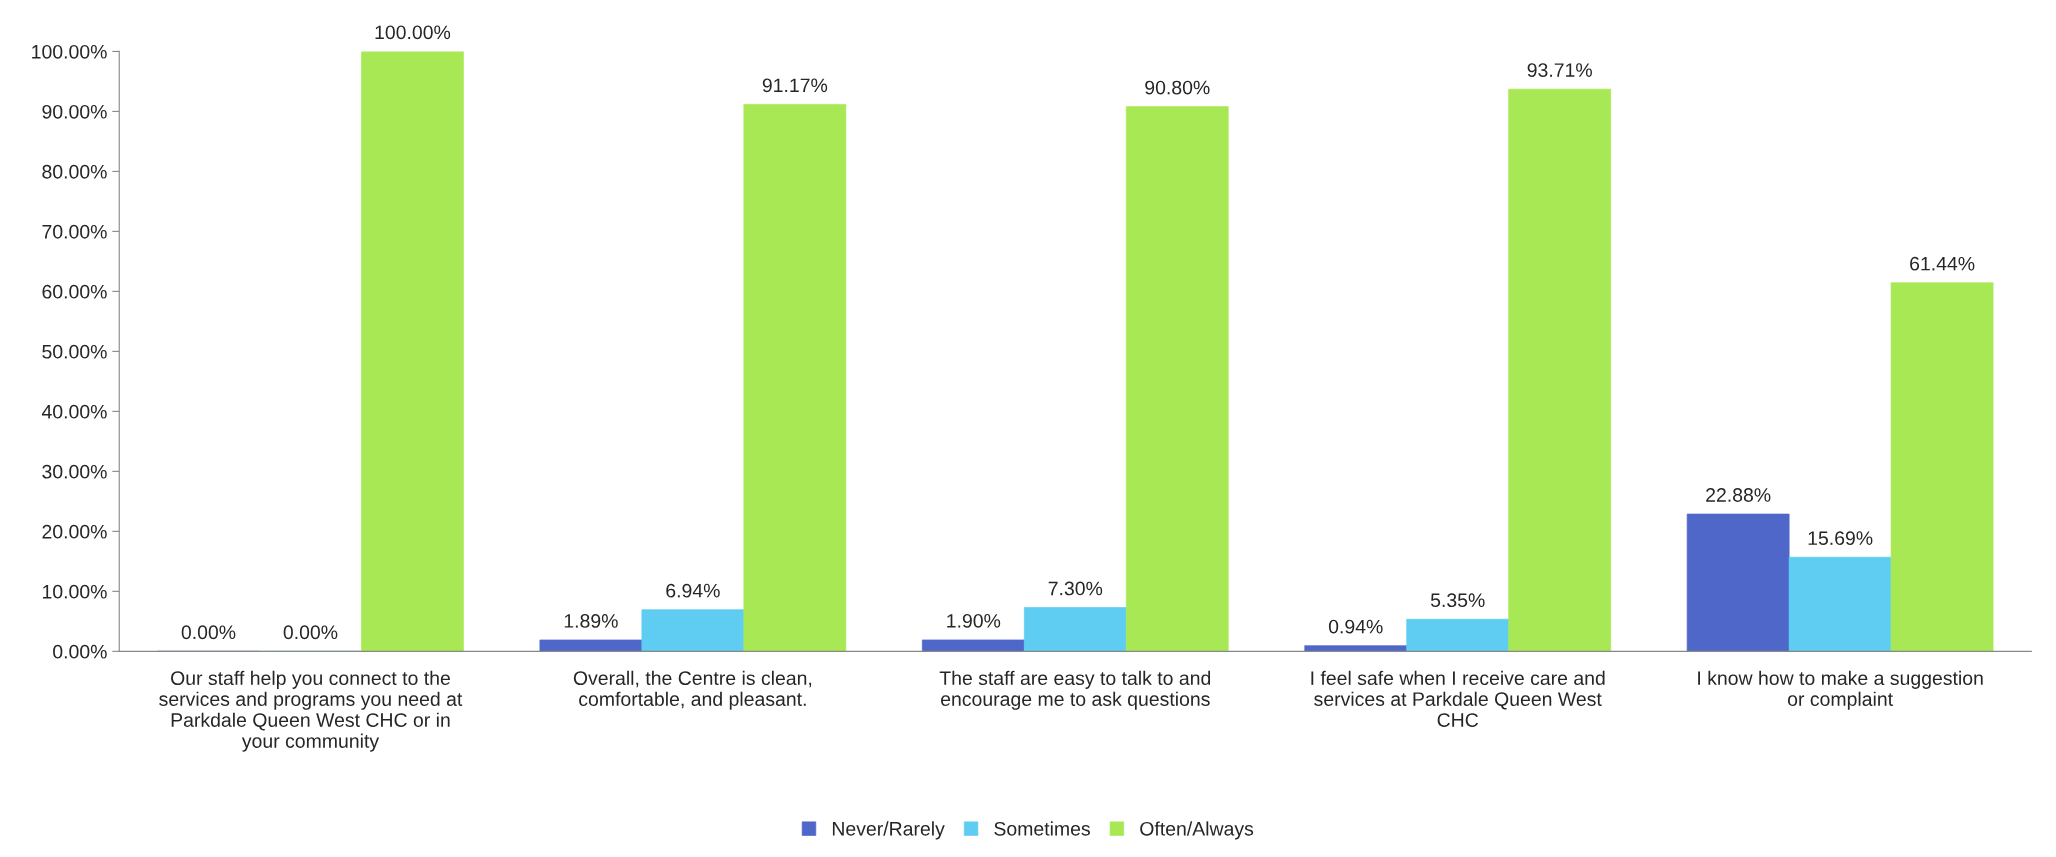 The height and width of the screenshot is (857, 2056). I want to click on legend-label: Sometimes, so click(1042, 828).